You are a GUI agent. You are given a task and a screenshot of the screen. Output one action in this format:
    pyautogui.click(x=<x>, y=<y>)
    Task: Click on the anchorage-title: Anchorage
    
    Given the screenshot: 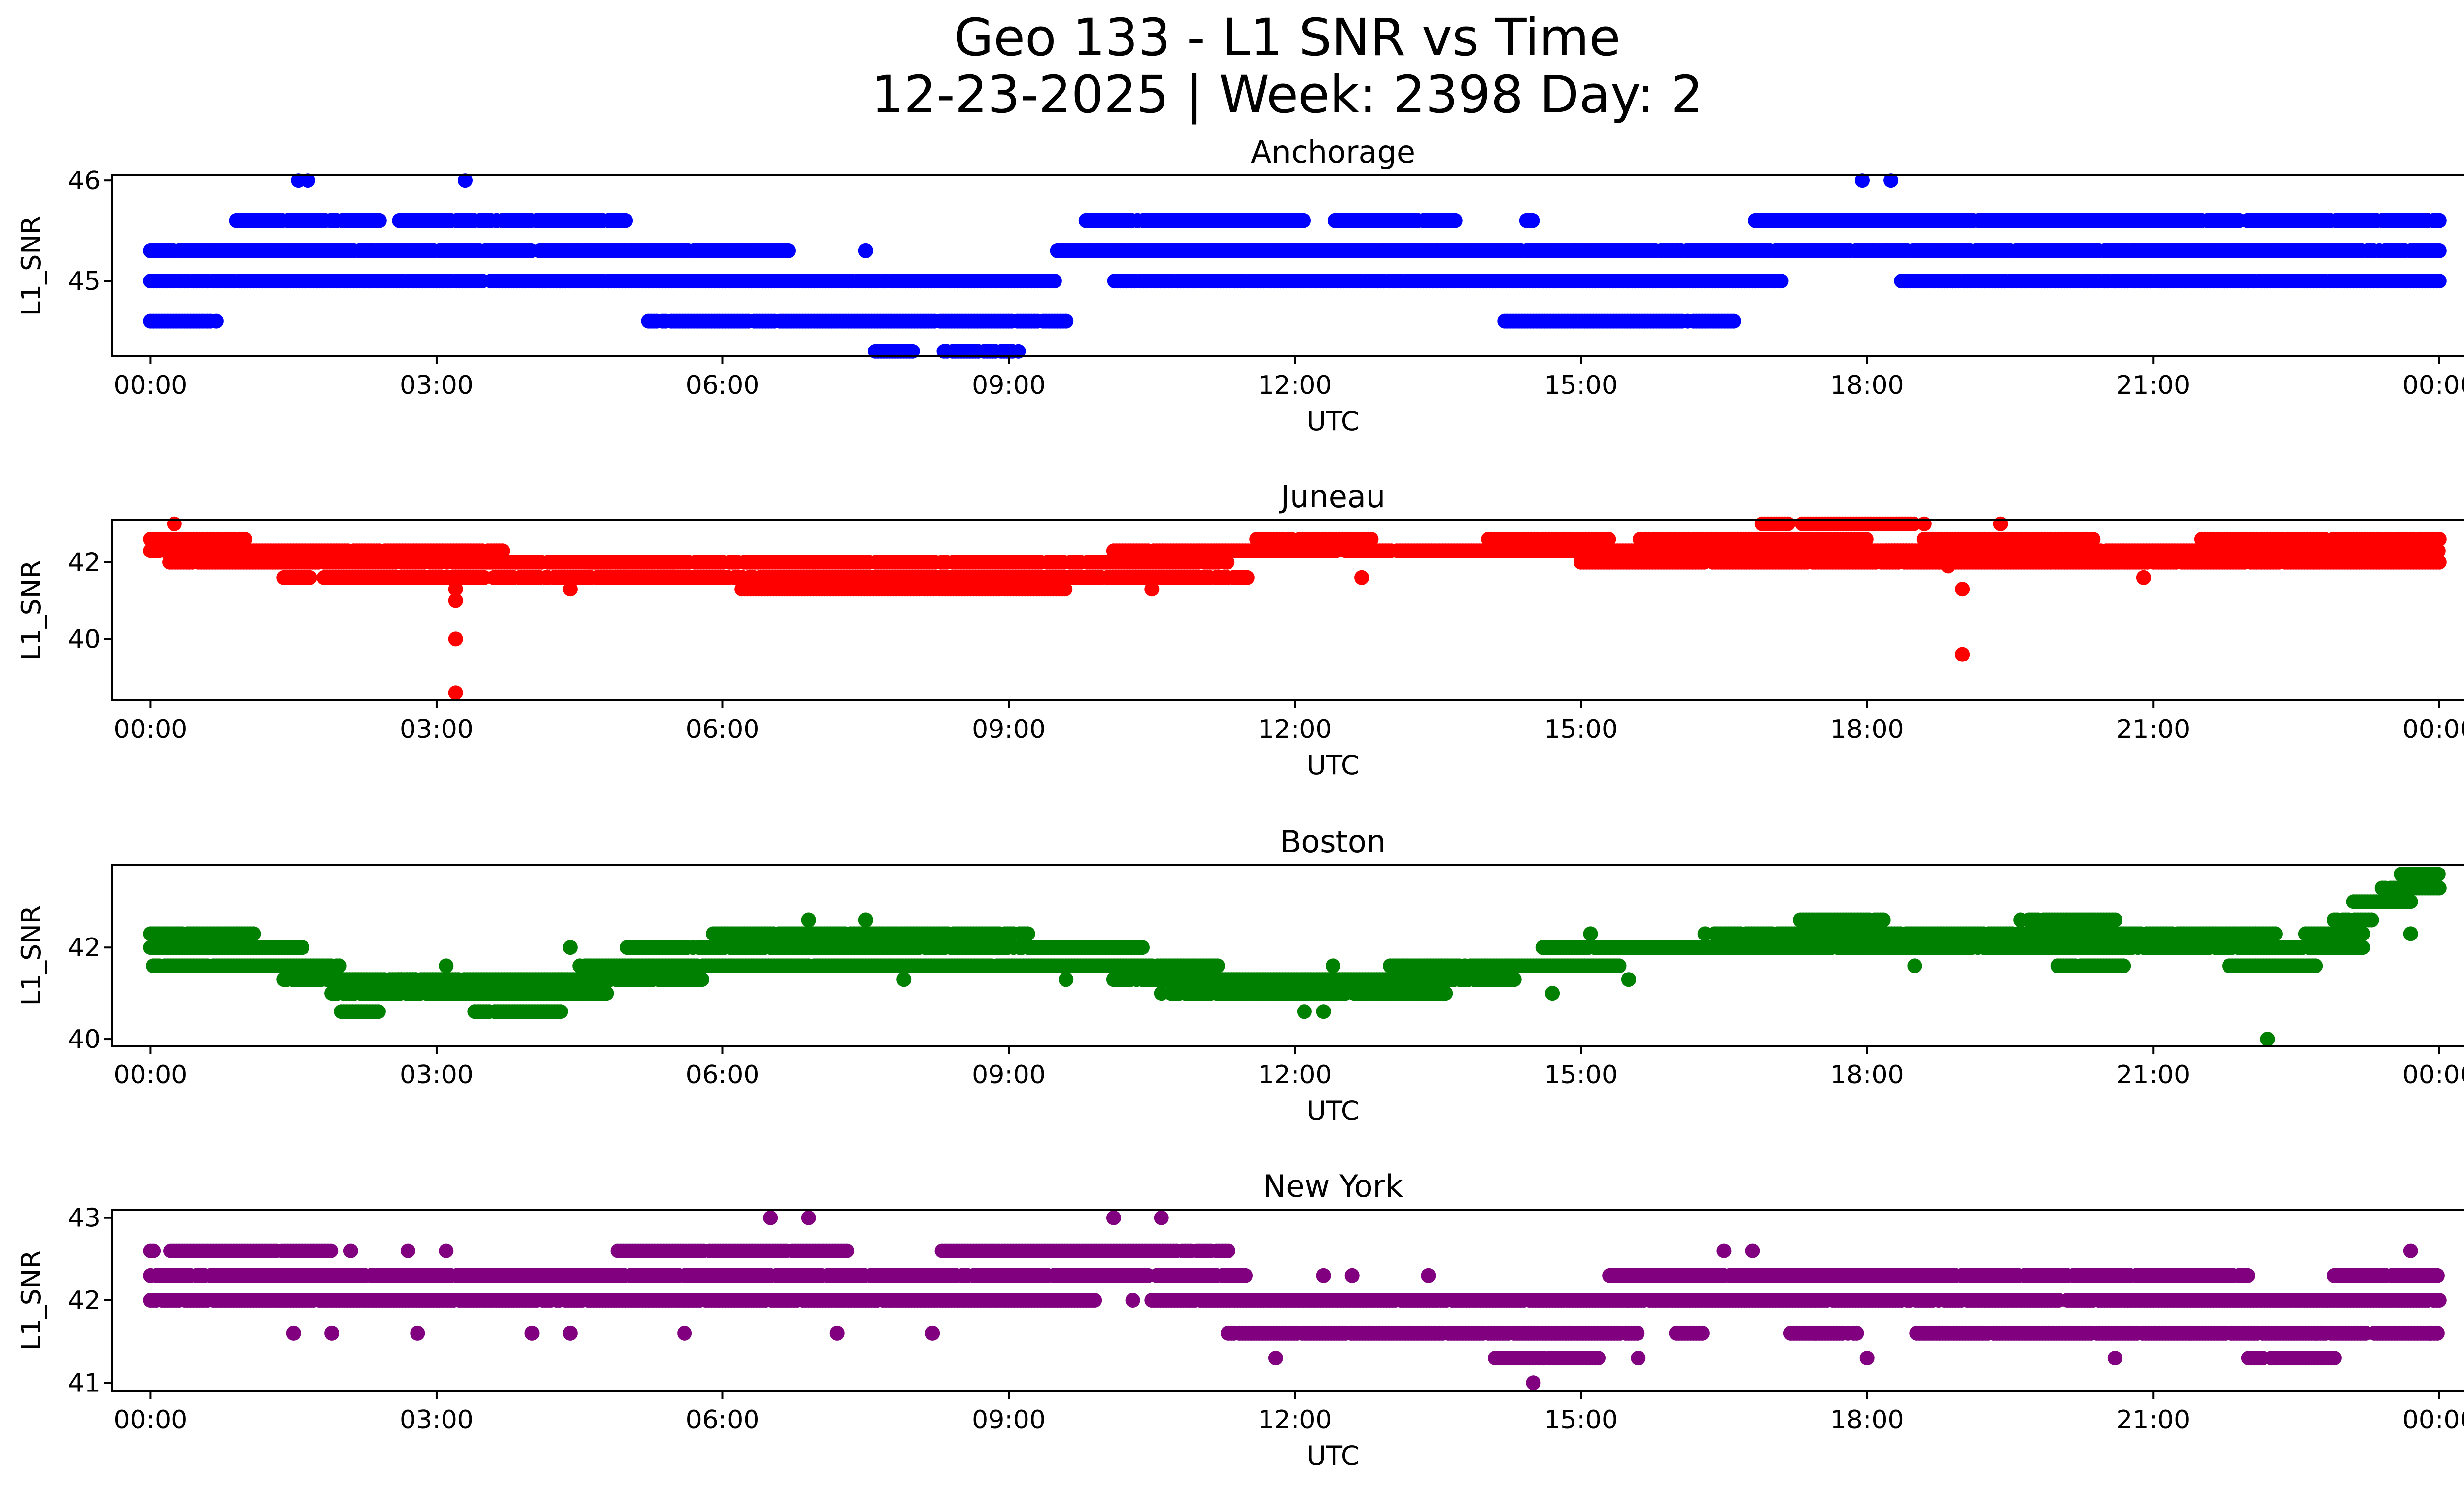 What is the action you would take?
    pyautogui.click(x=1333, y=152)
    